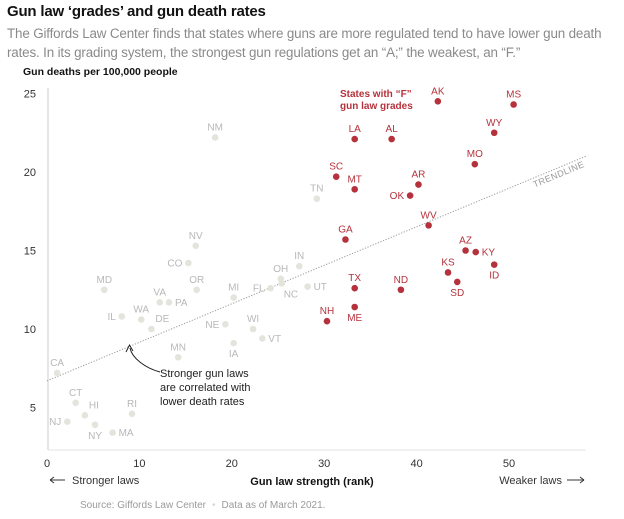  Describe the element at coordinates (30, 173) in the screenshot. I see `y-tick-label: 20` at that location.